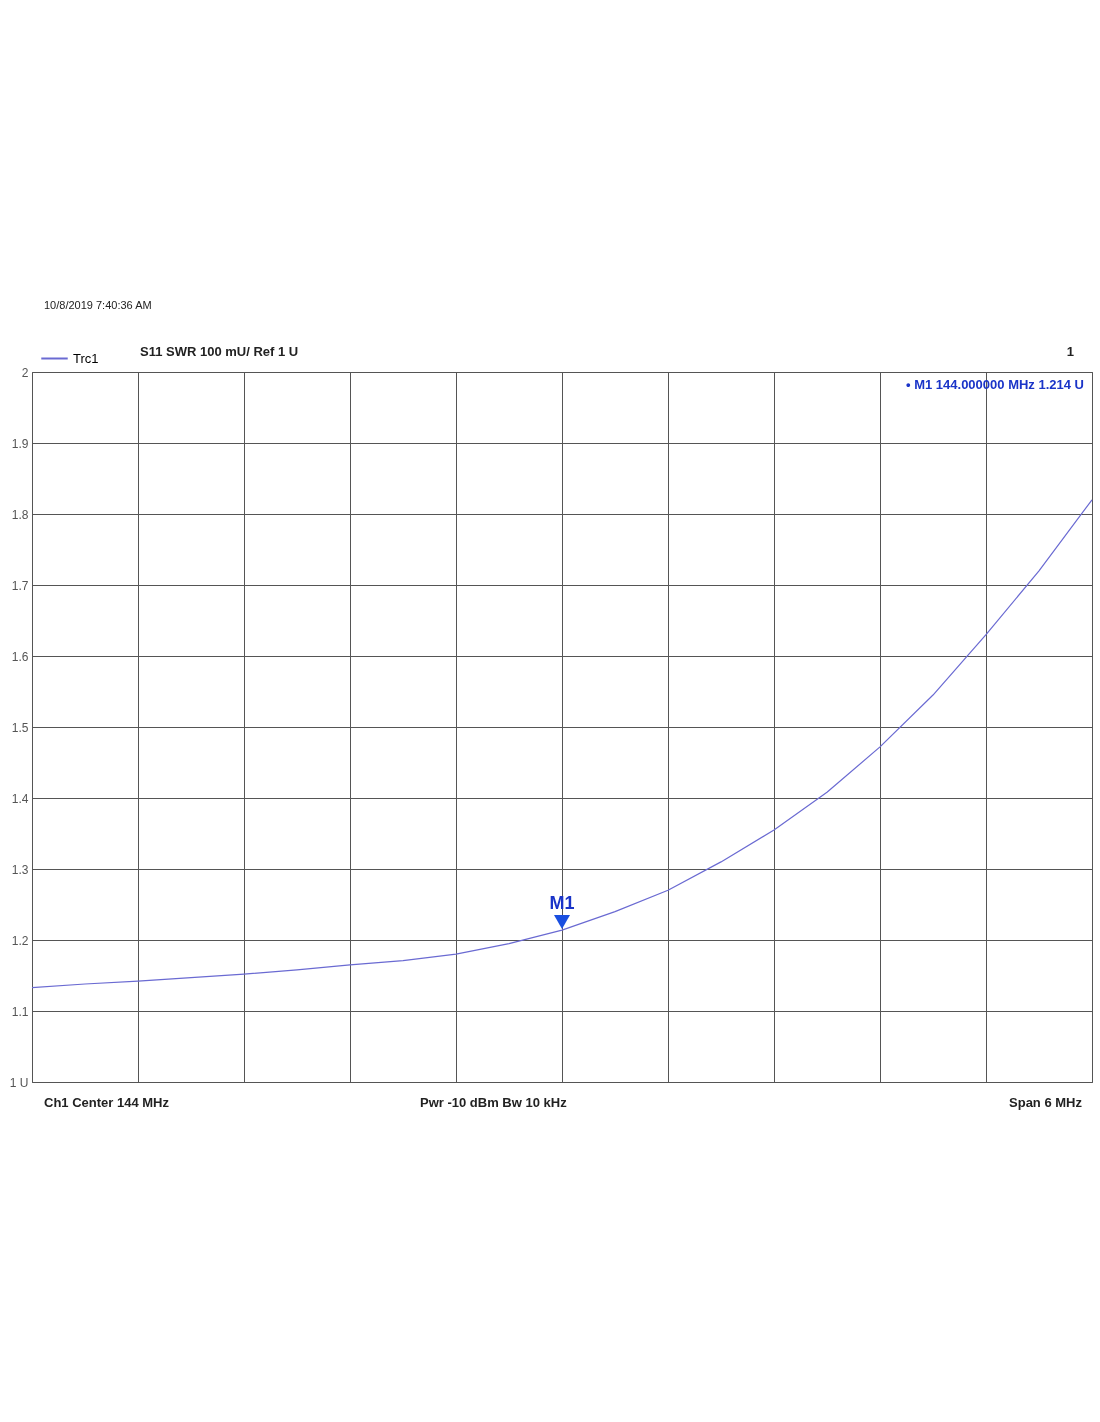 This screenshot has height=1422, width=1100. What do you see at coordinates (19, 1082) in the screenshot?
I see `y-tick-label: 1 U` at bounding box center [19, 1082].